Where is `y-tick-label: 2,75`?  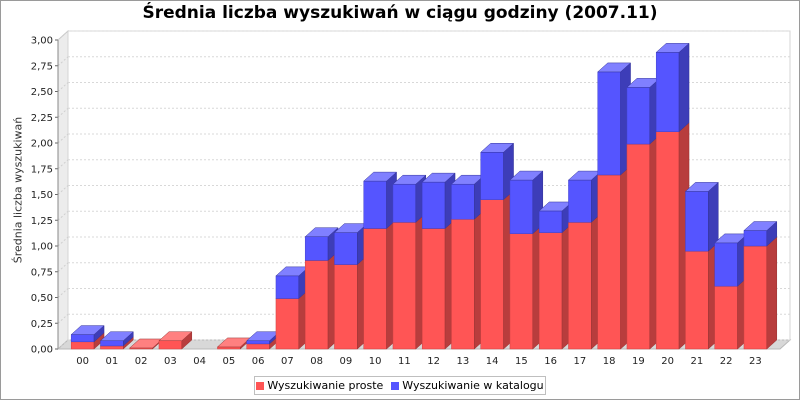 y-tick-label: 2,75 is located at coordinates (42, 66).